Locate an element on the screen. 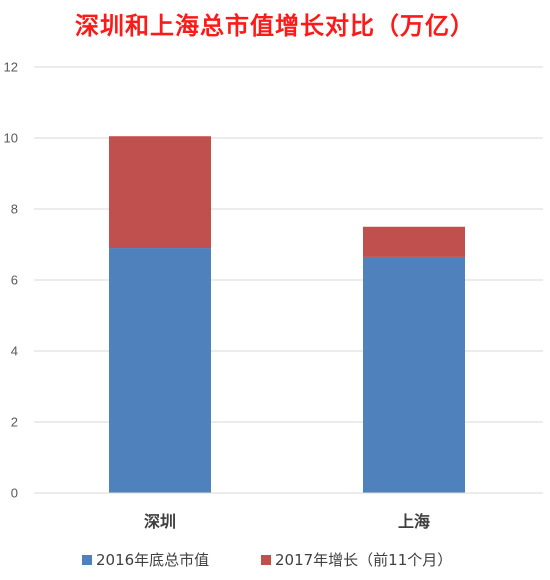  legend-label: 2017年增长（前11个月） is located at coordinates (363, 560).